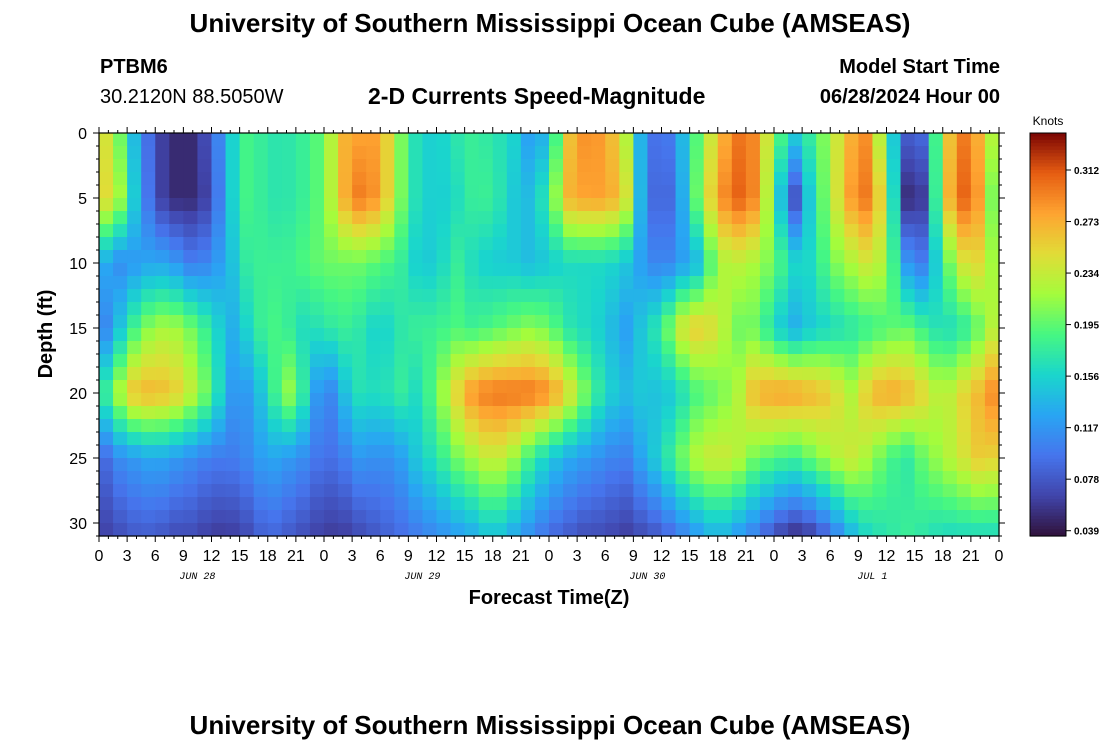 The image size is (1100, 750). I want to click on x-tick-label: 9, so click(858, 556).